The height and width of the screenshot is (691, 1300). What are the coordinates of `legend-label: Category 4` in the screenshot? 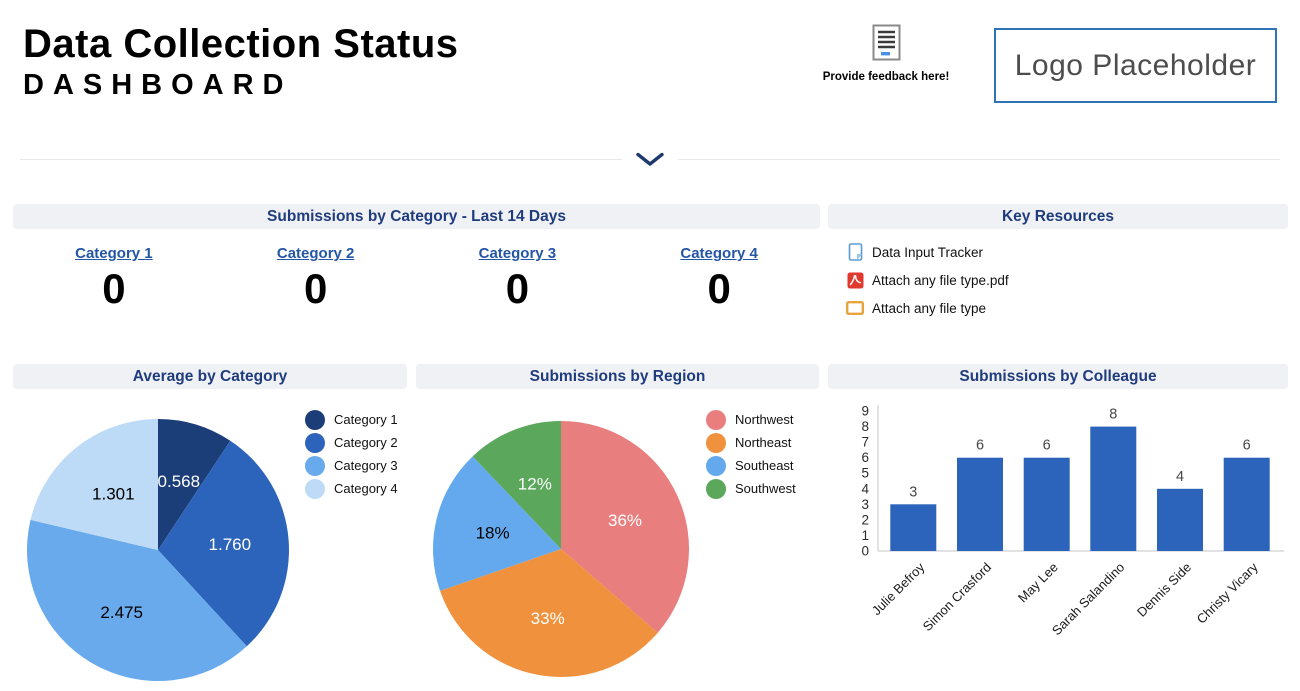 It's located at (366, 488).